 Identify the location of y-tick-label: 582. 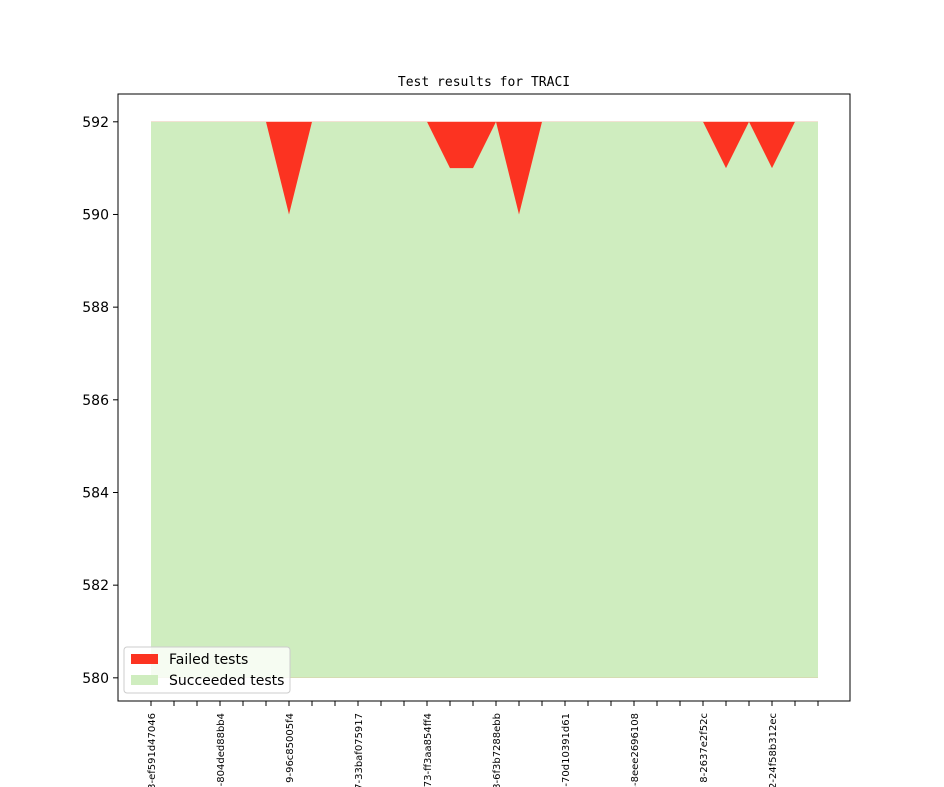
(95, 586).